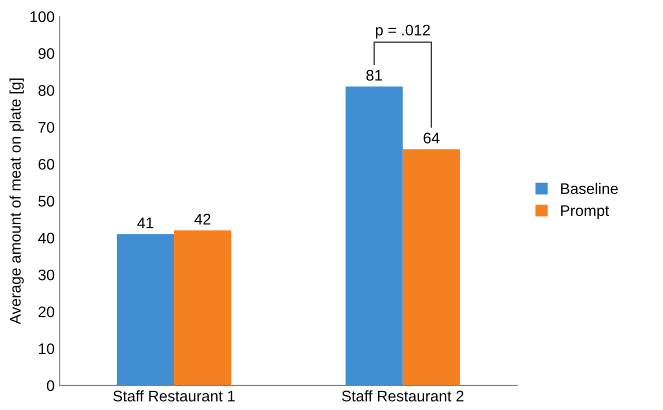 The height and width of the screenshot is (410, 663). Describe the element at coordinates (42, 16) in the screenshot. I see `y-tick-label: 100` at that location.